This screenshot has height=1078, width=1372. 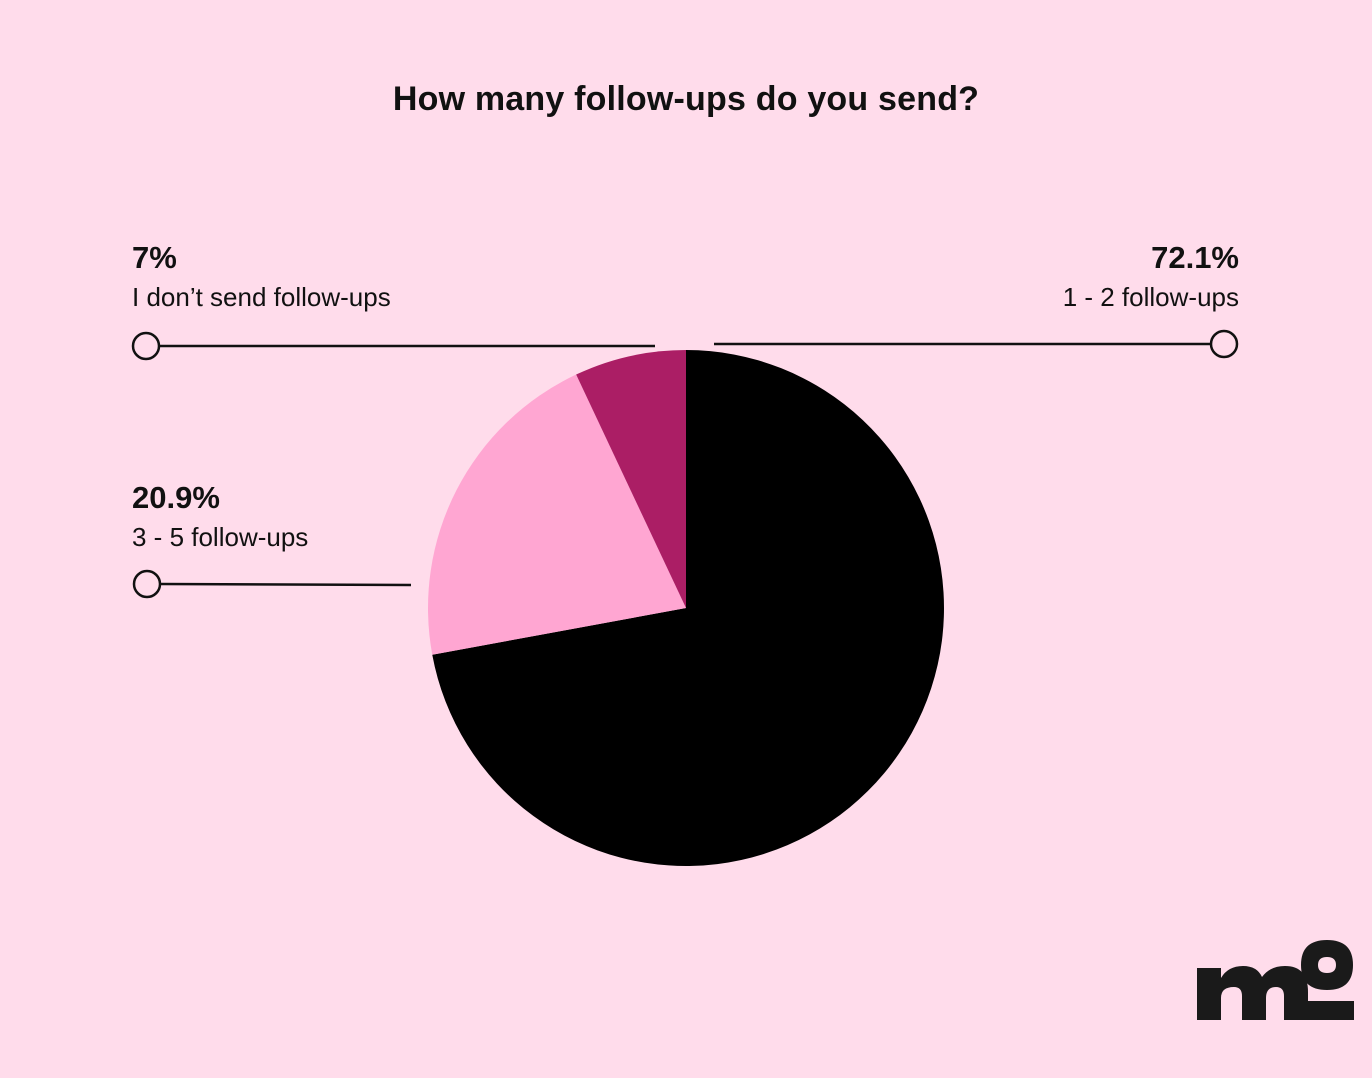 I want to click on slice-value-label: 7%, so click(x=154, y=257).